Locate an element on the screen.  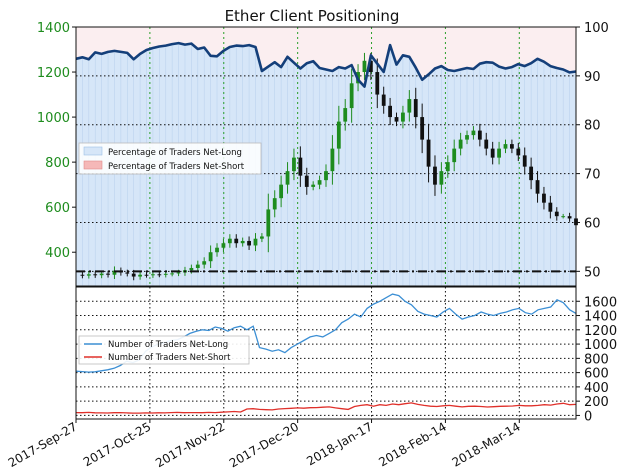
count-tick-label: 800 is located at coordinates (596, 359).